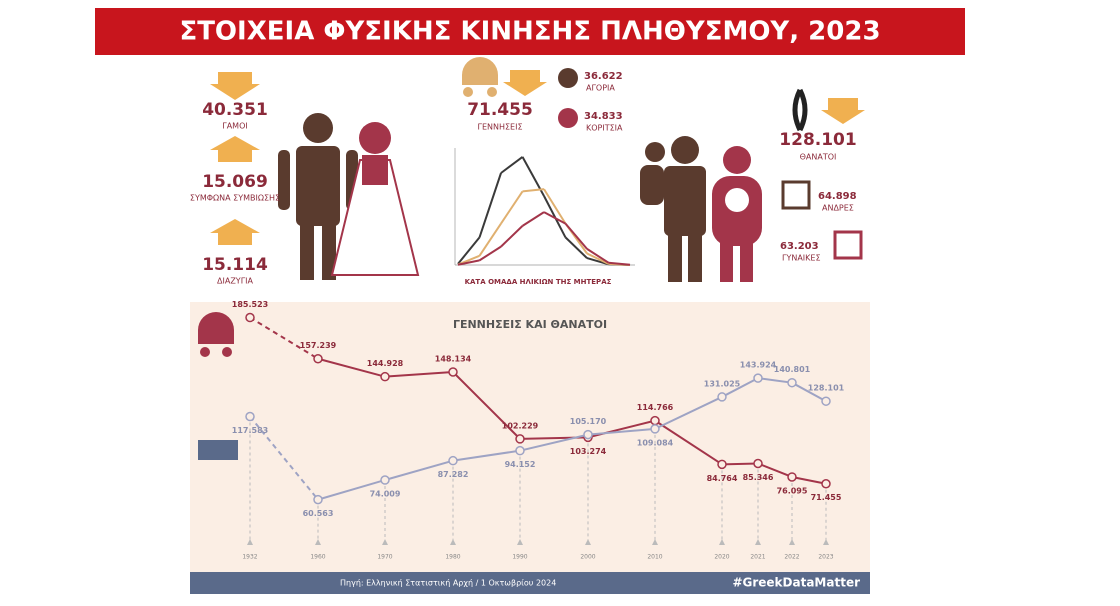  I want to click on stat-label: ΚΟΡΙΤΣΙΑ, so click(604, 128).